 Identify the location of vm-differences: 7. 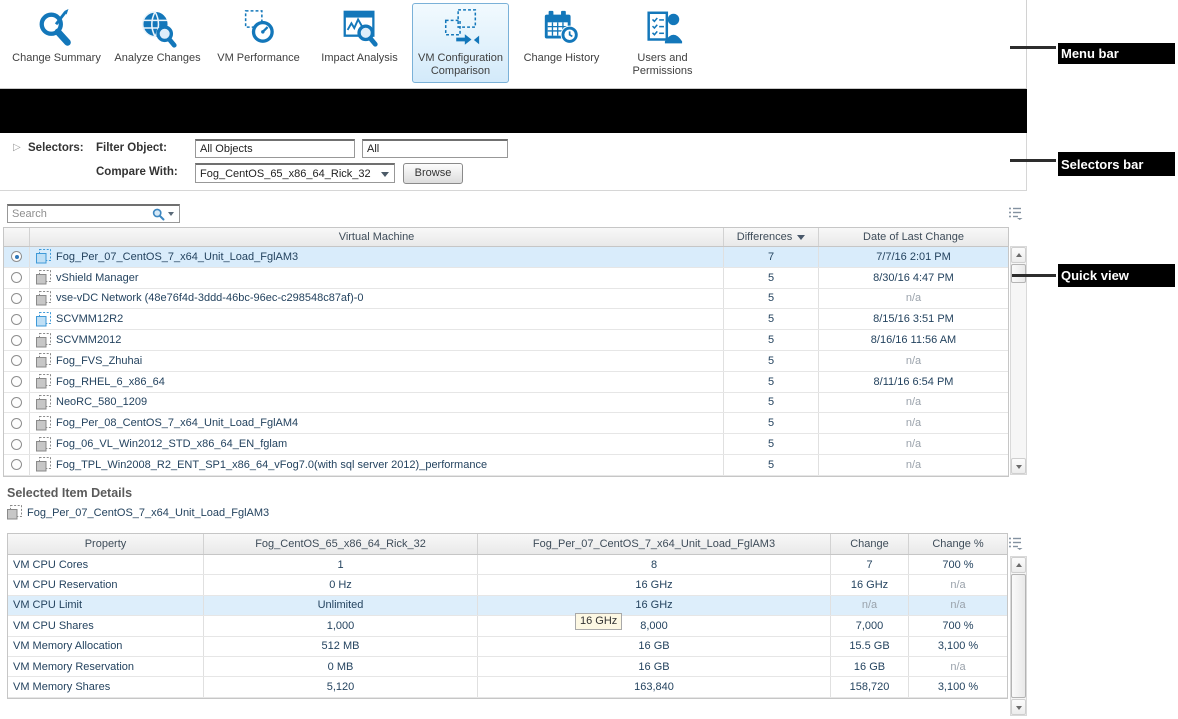
(771, 257).